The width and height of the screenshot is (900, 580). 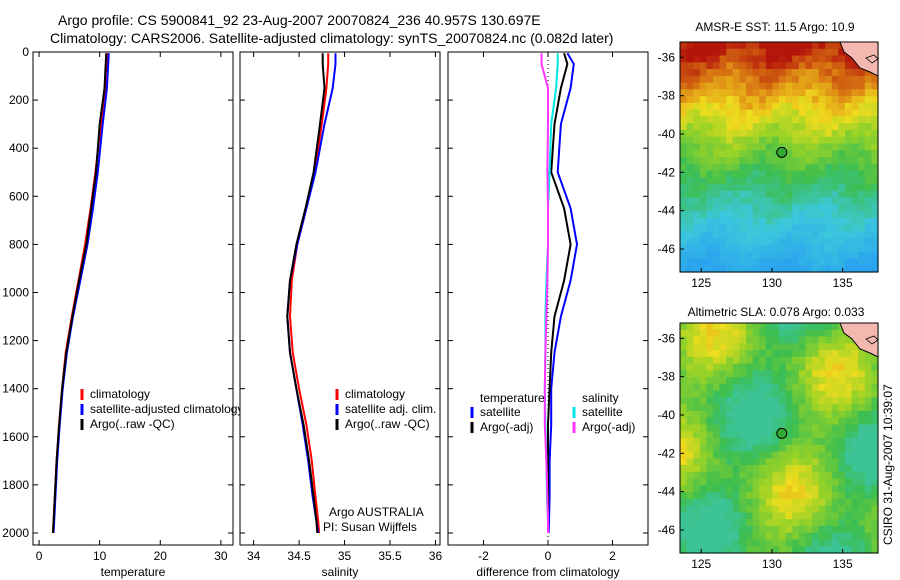 What do you see at coordinates (667, 211) in the screenshot?
I see `sst_map-ytick-label: -44` at bounding box center [667, 211].